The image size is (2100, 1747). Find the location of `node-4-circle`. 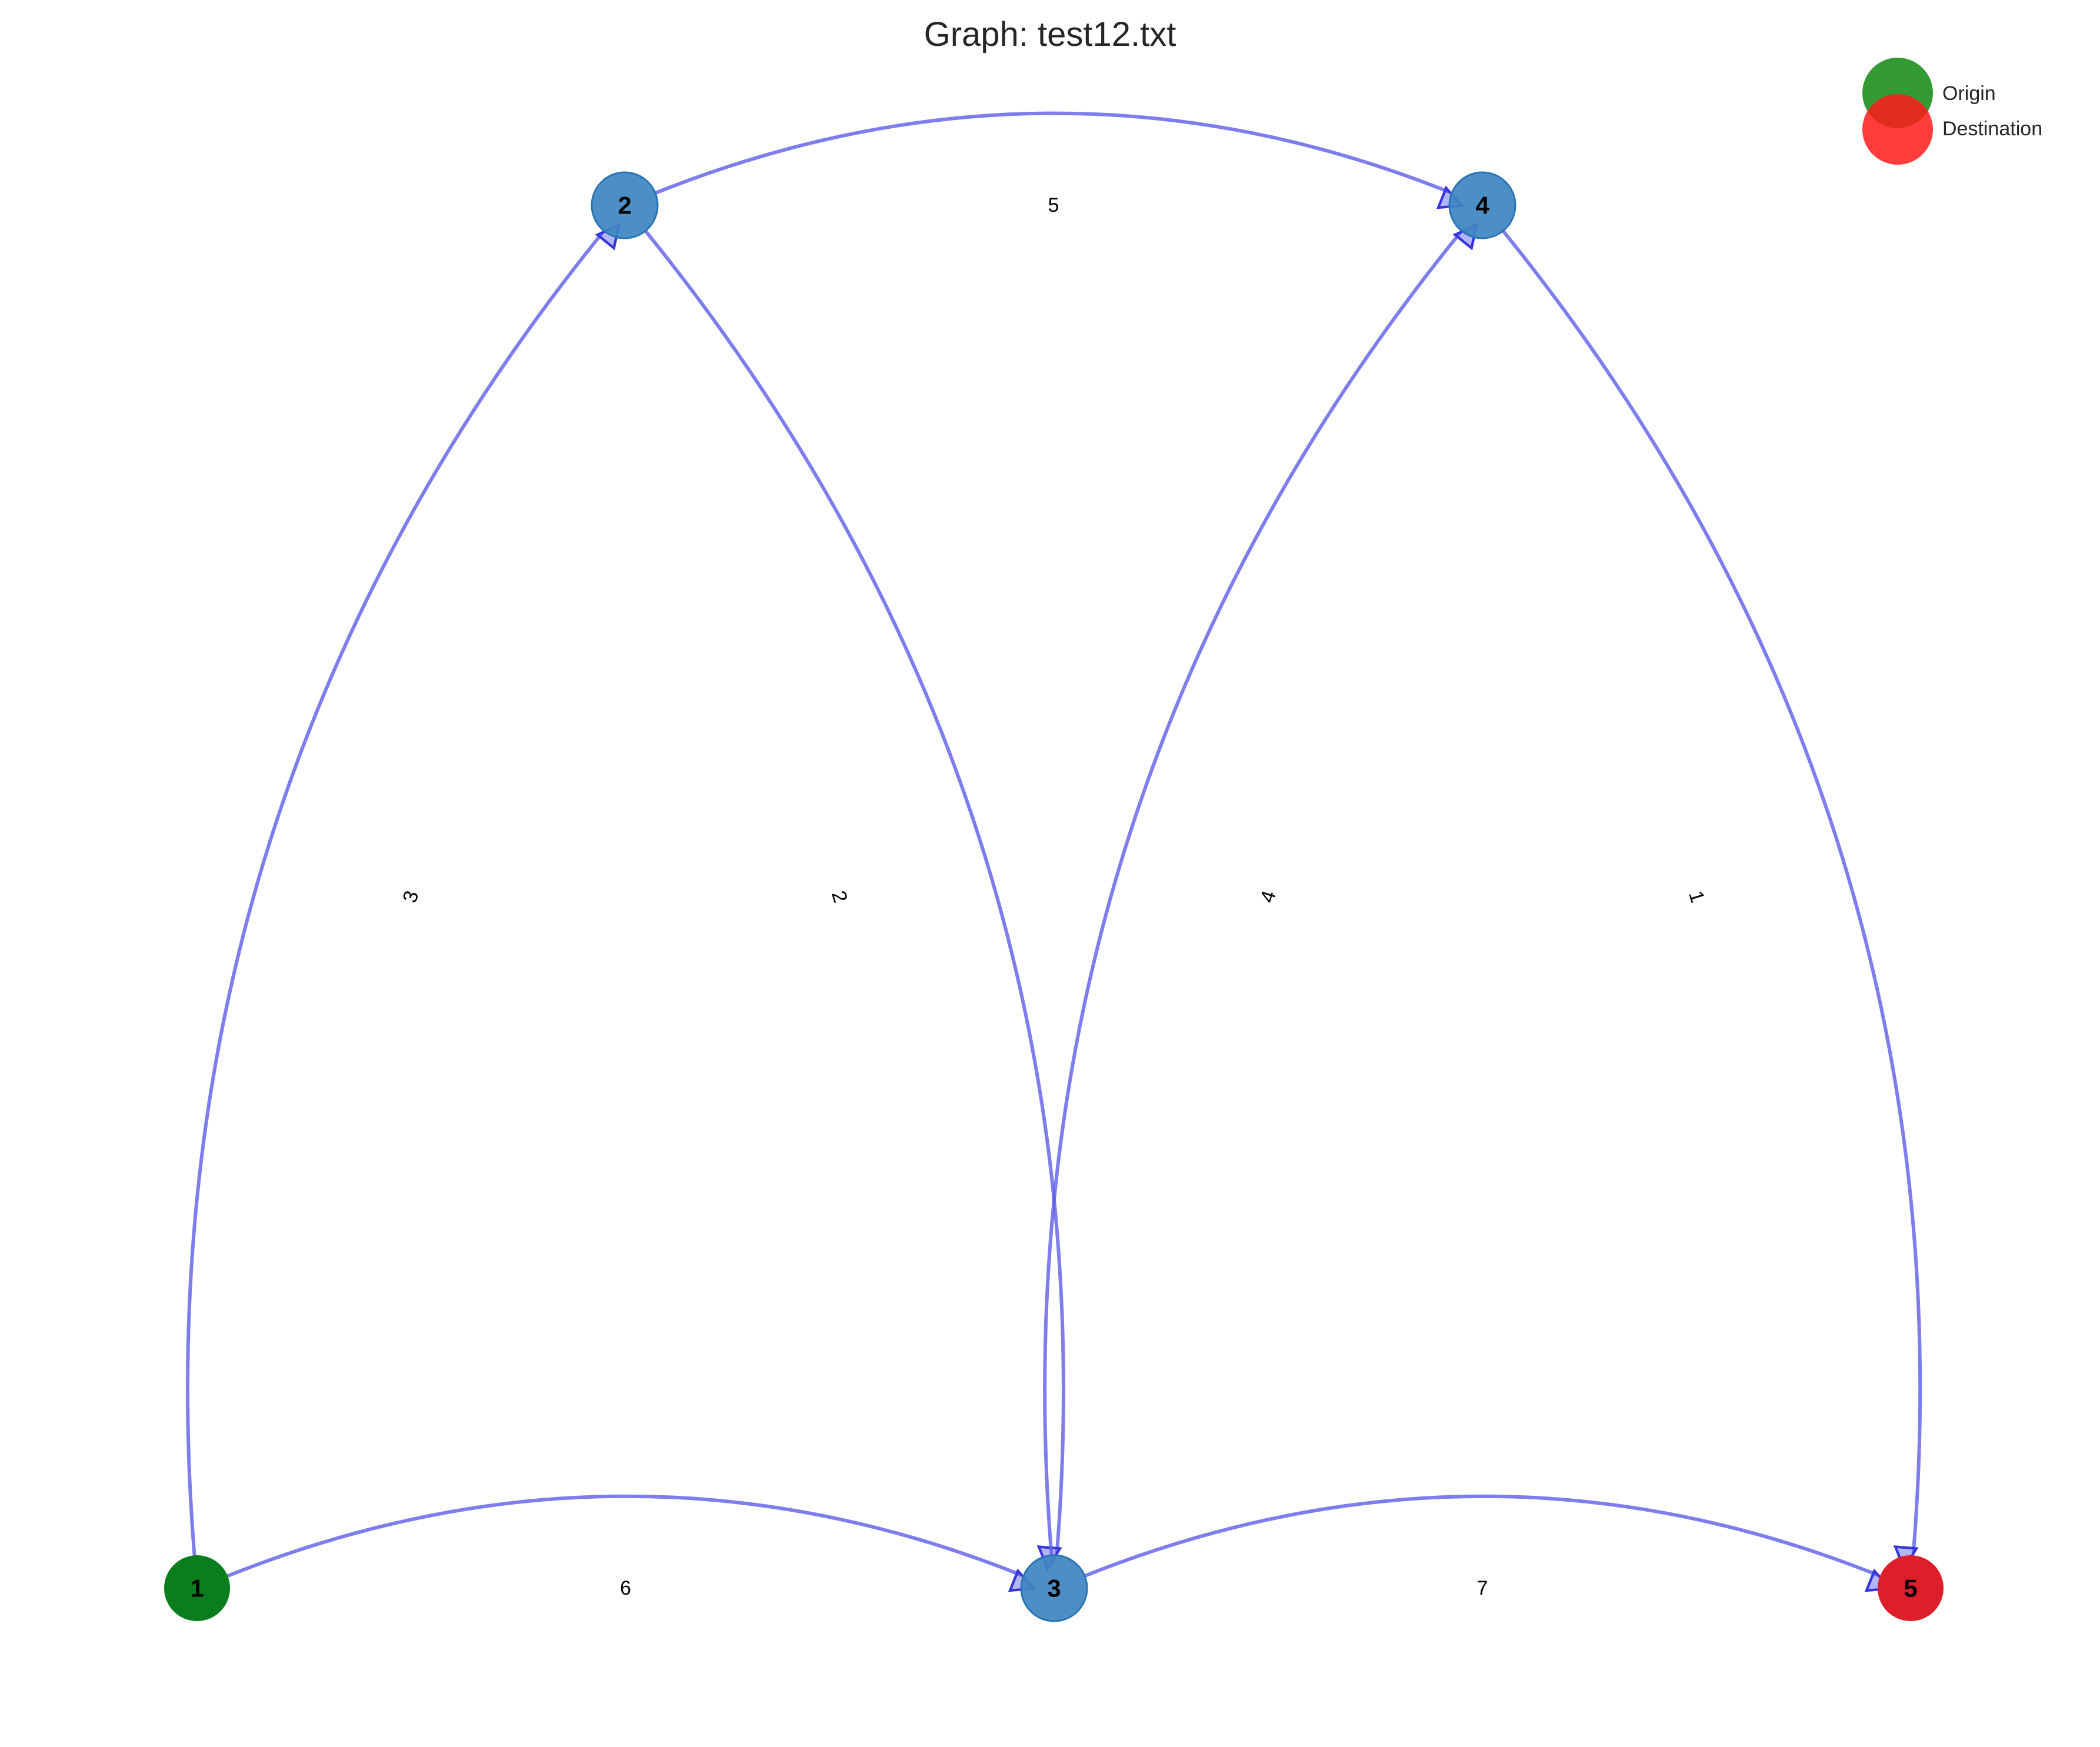

node-4-circle is located at coordinates (1482, 205).